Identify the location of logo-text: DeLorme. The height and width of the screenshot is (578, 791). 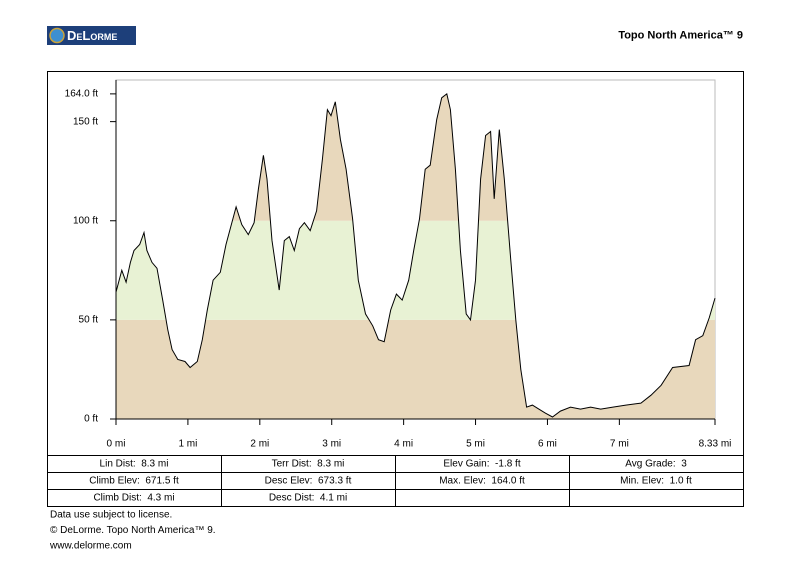
(92, 35).